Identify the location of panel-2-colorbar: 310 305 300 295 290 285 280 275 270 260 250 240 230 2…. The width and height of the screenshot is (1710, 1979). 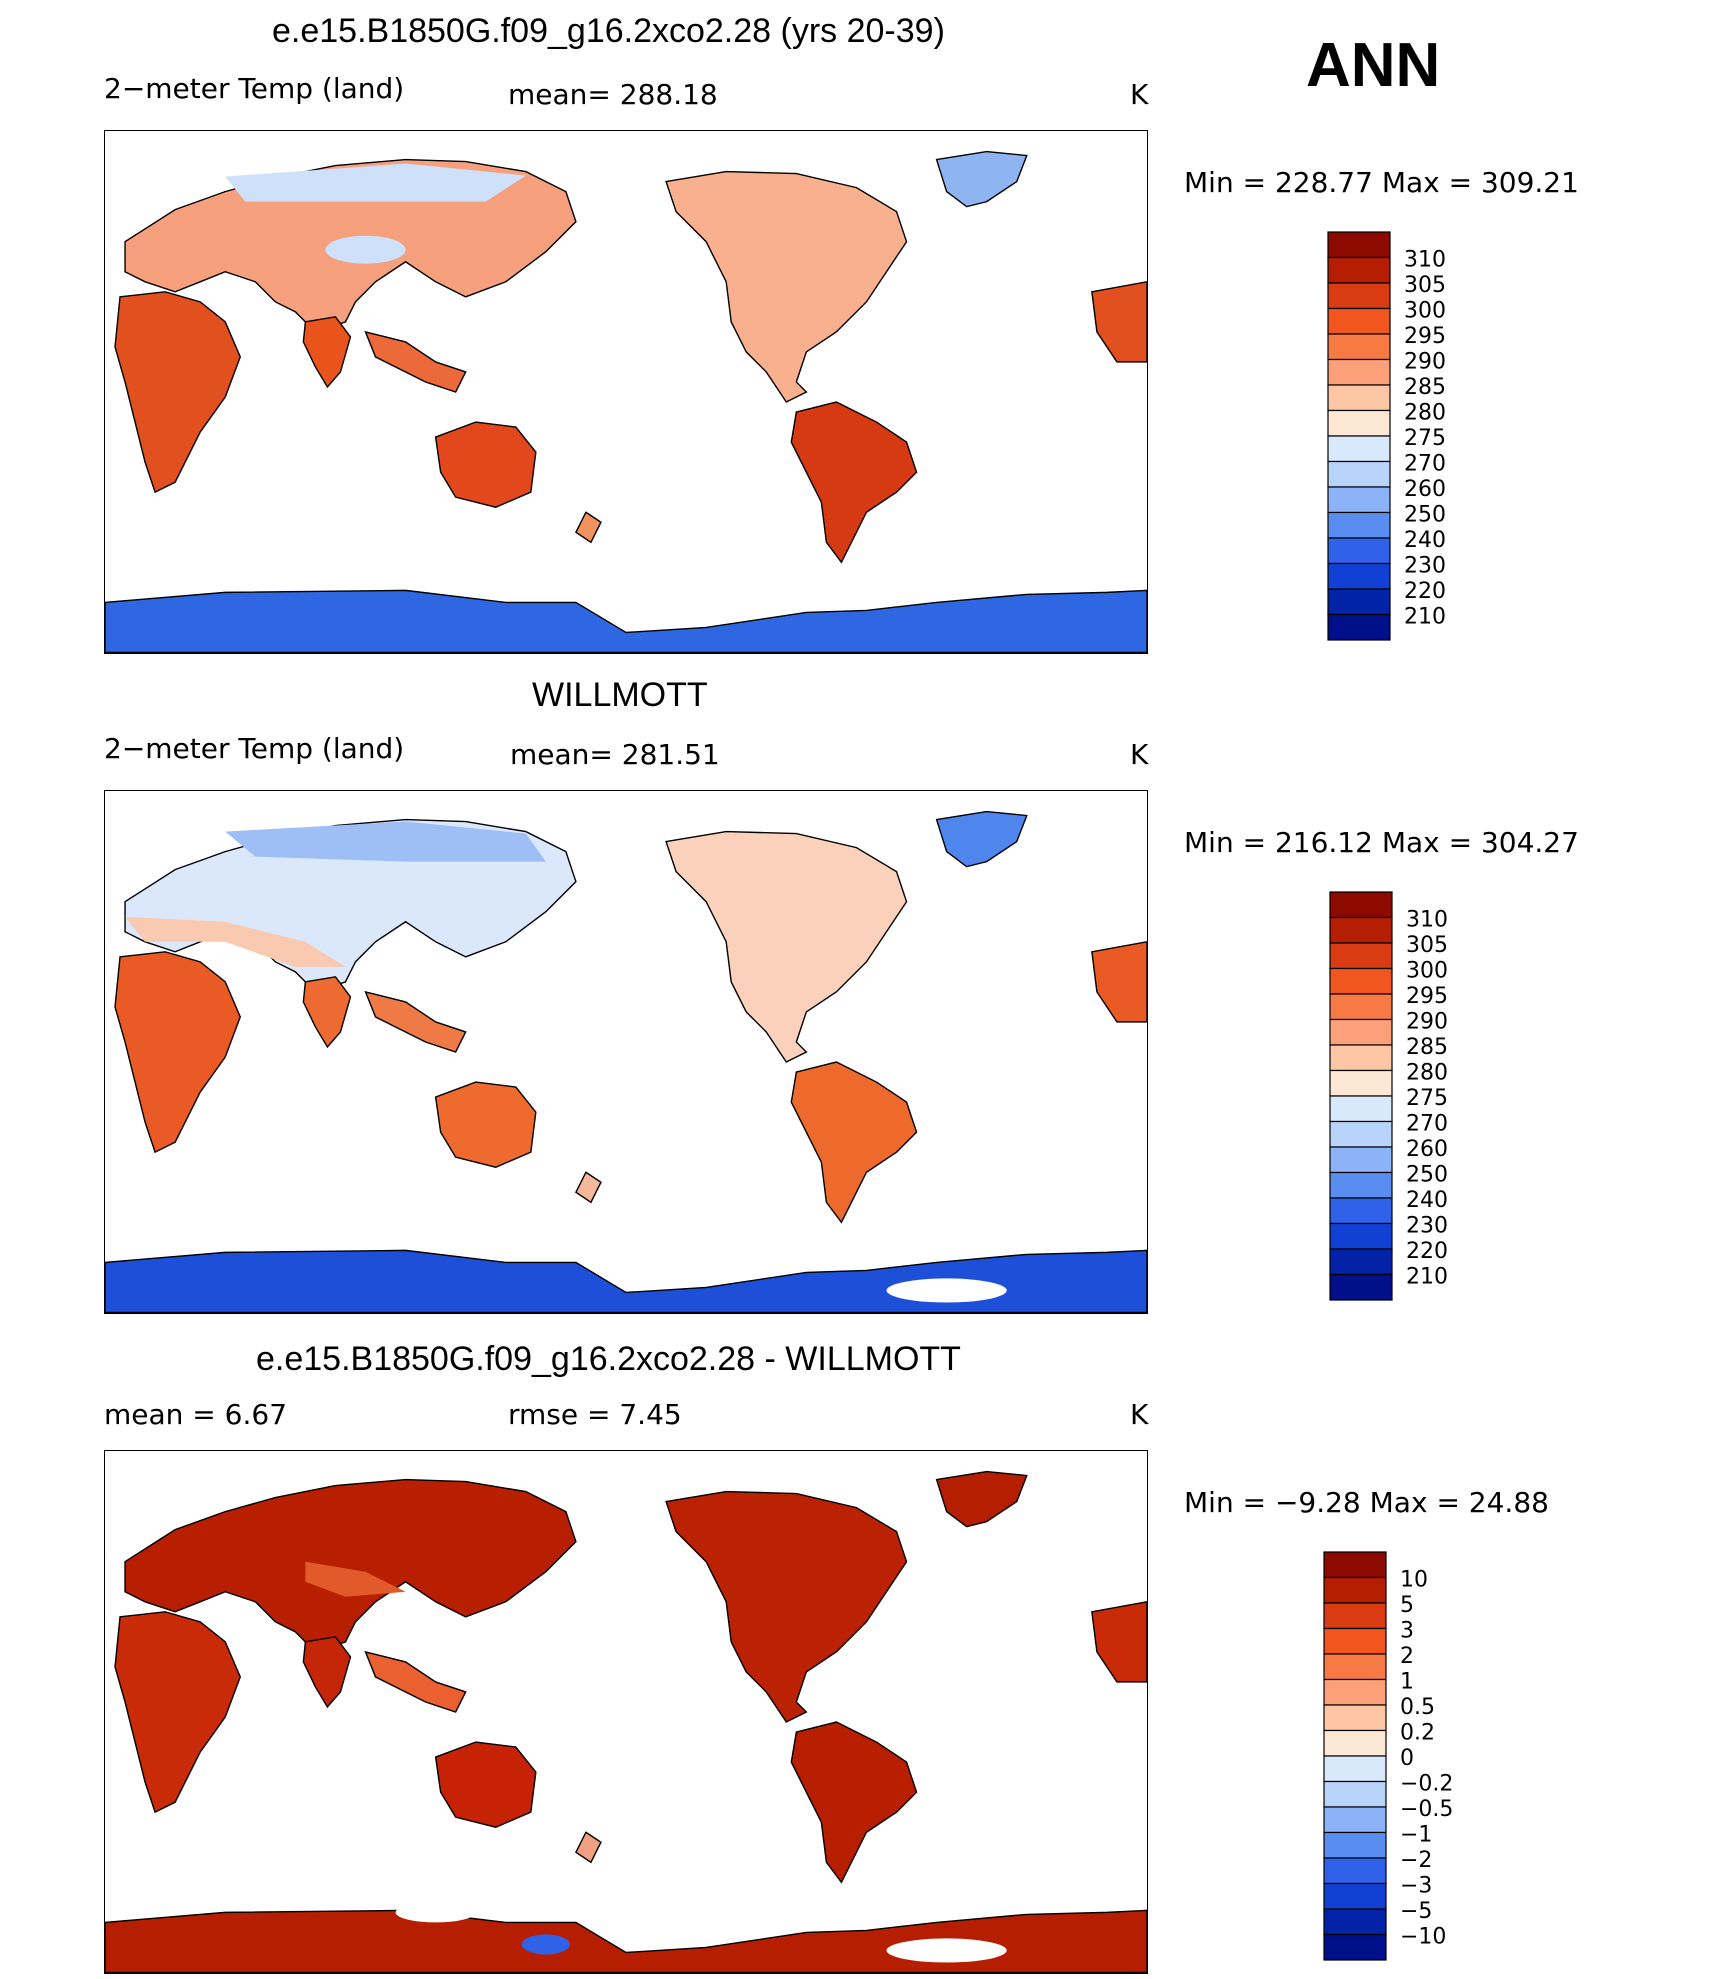
(1429, 1096).